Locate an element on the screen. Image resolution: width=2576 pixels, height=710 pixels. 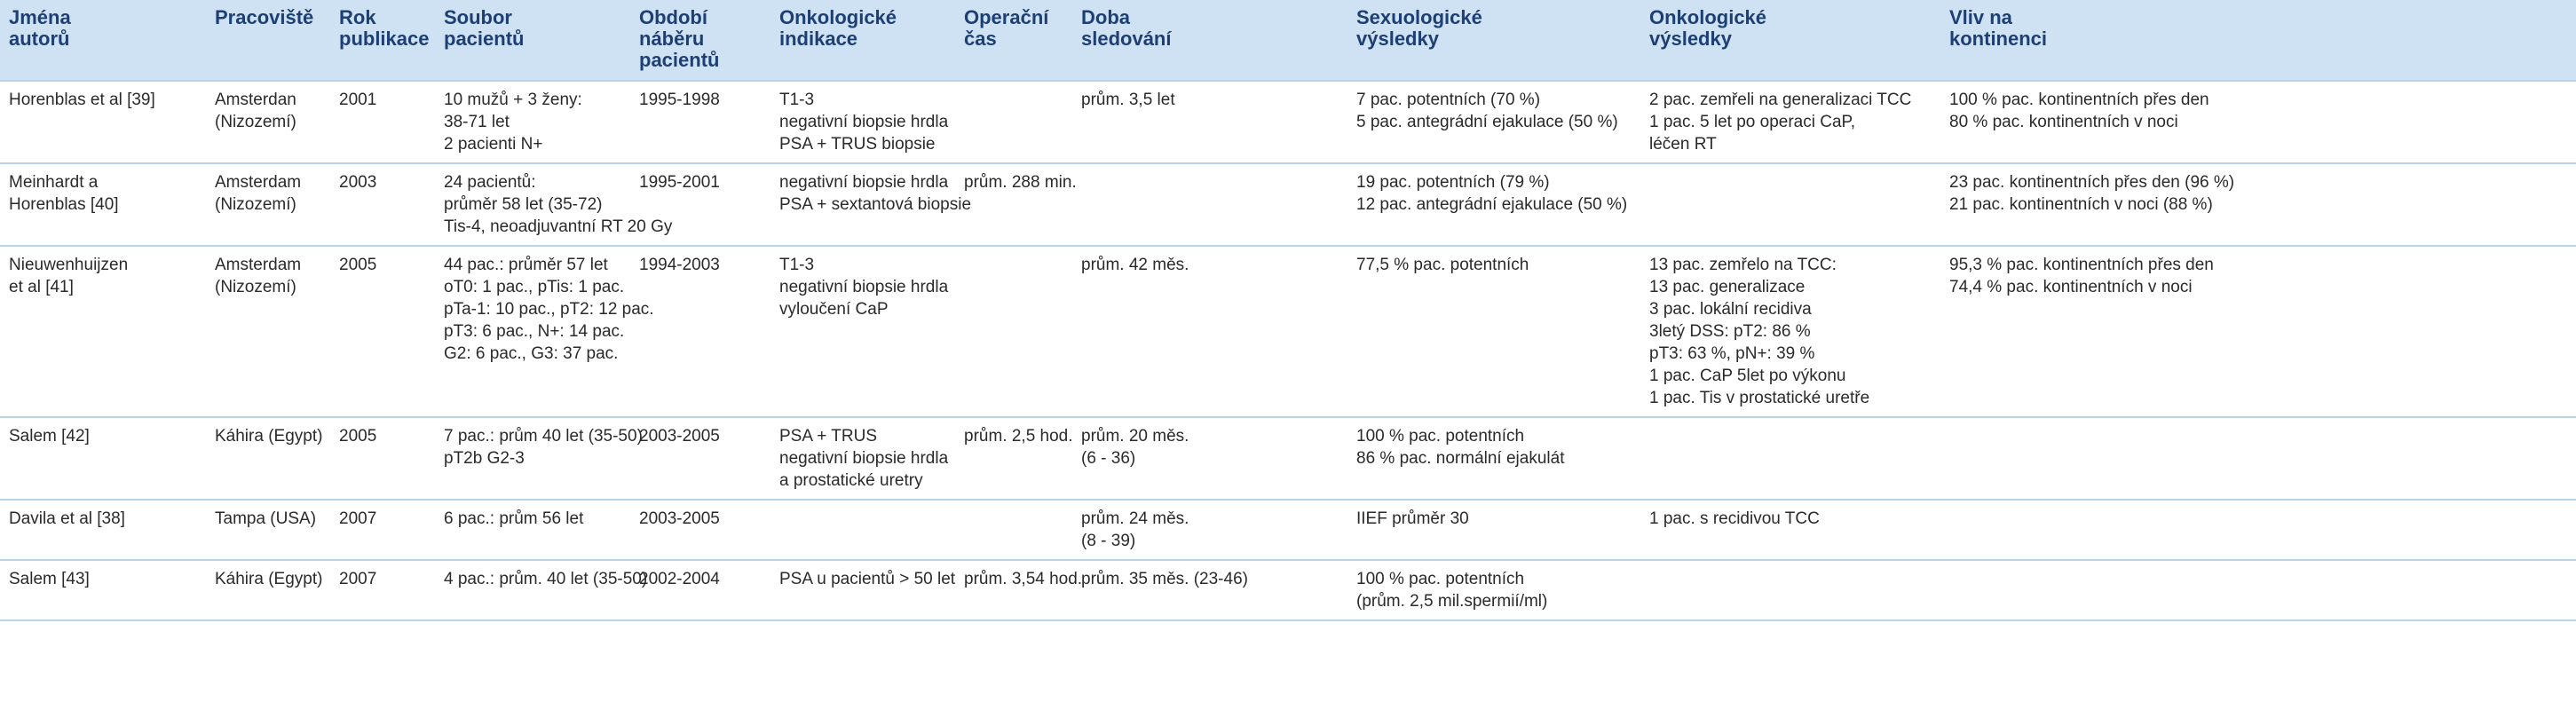
cell-line: pTa-1: 10 pac., pT2: 12 pac. is located at coordinates (549, 309).